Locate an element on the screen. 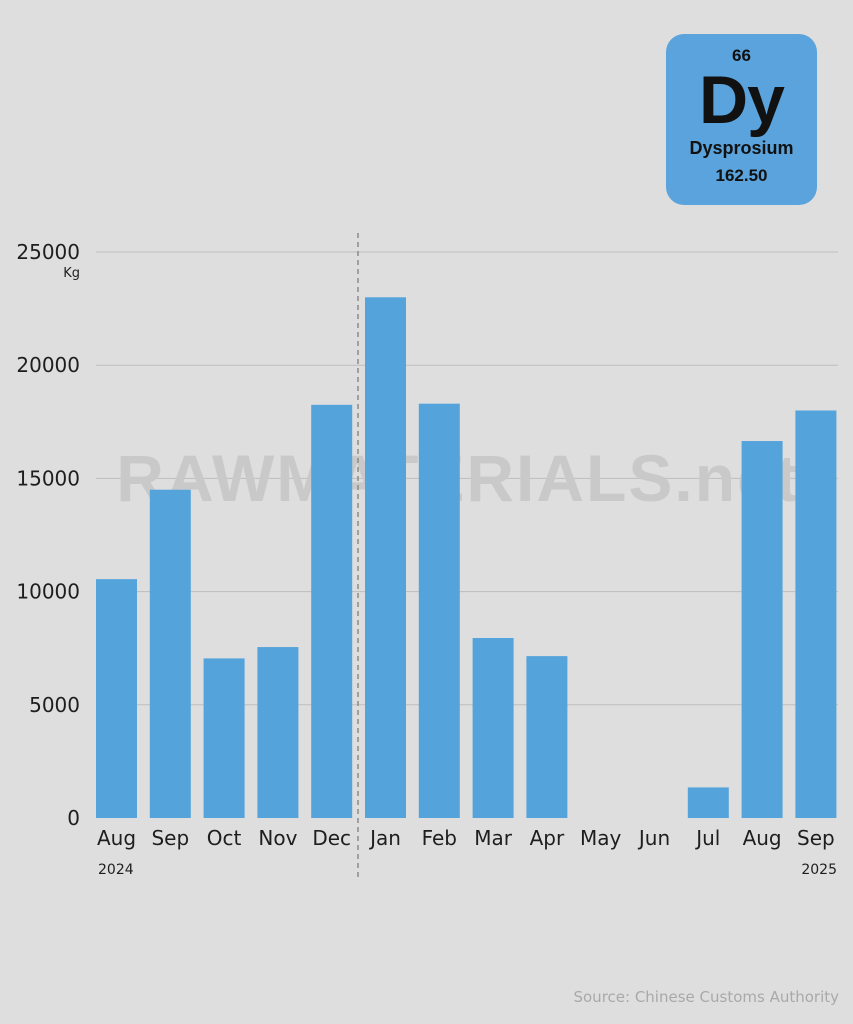 This screenshot has height=1024, width=853. y-axis-ticks: 0 5000 10000 15000 20000 25000 is located at coordinates (48, 535).